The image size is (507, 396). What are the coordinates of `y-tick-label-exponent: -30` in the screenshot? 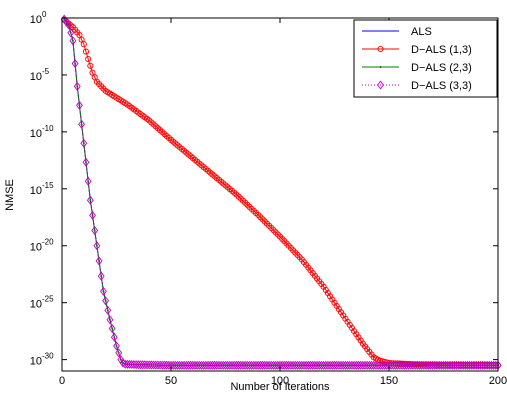 It's located at (48, 356).